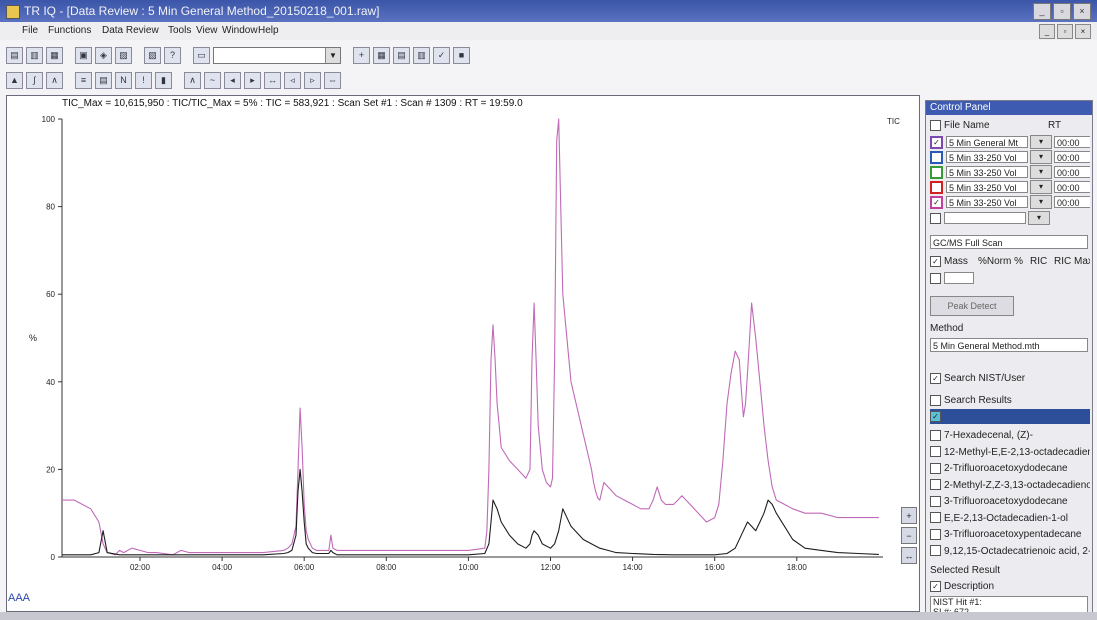  I want to click on library-icon: ◈, so click(103, 55).